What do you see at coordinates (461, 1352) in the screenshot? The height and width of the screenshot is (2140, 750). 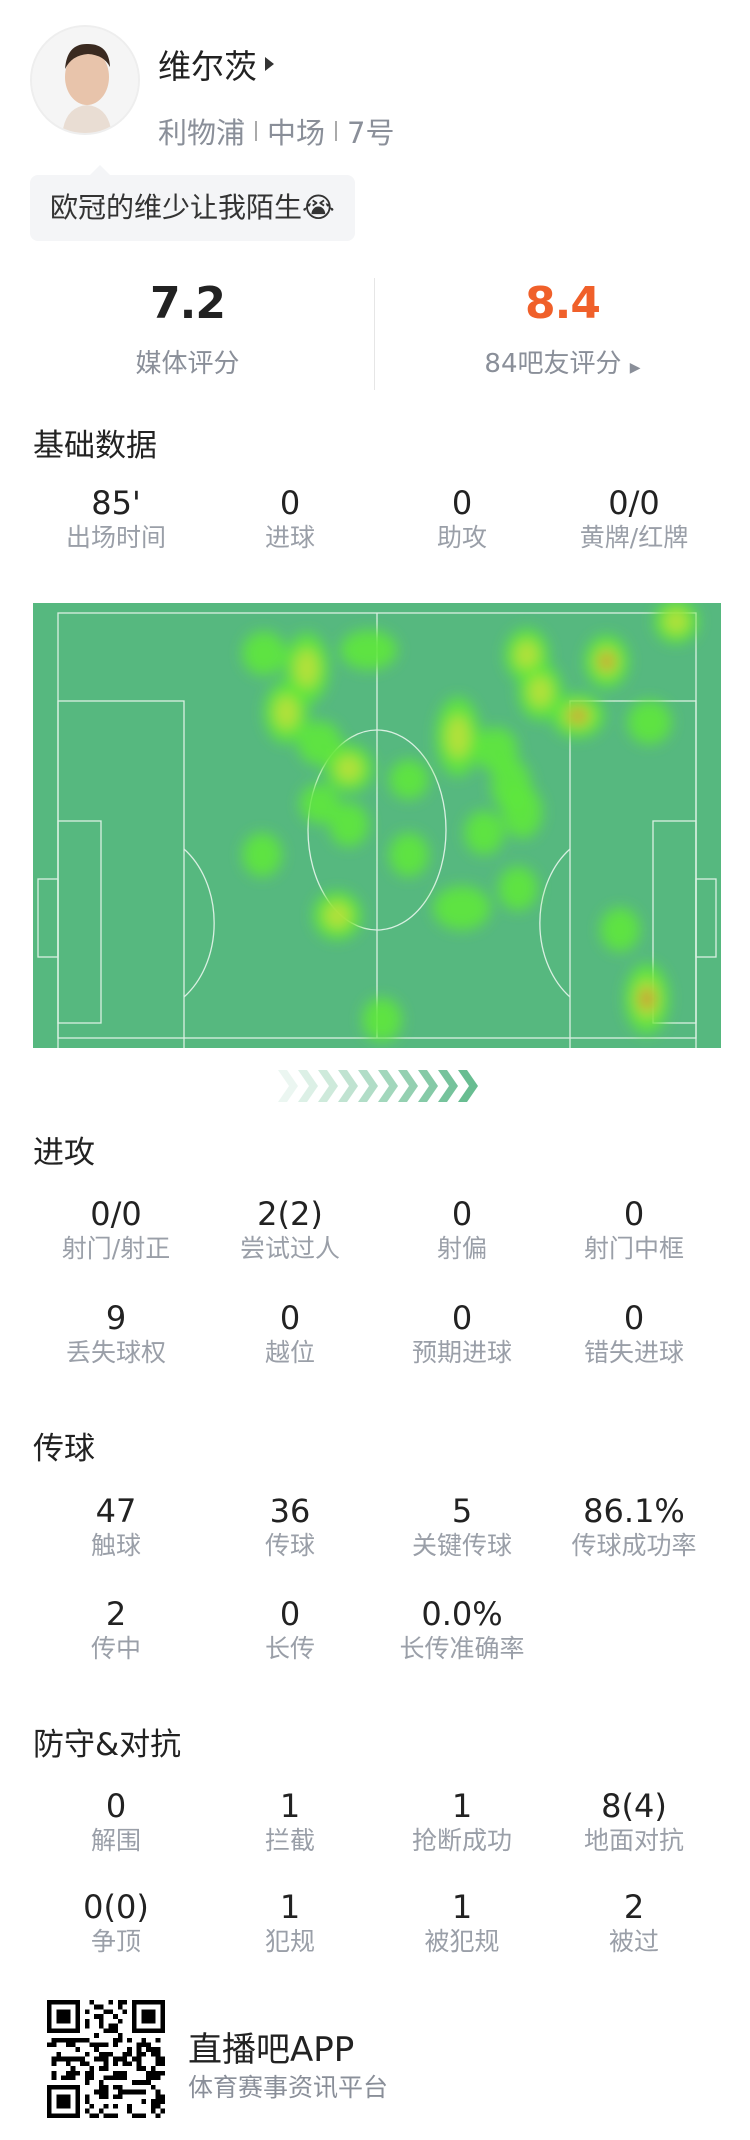 I see `stat-label: 预期进球` at bounding box center [461, 1352].